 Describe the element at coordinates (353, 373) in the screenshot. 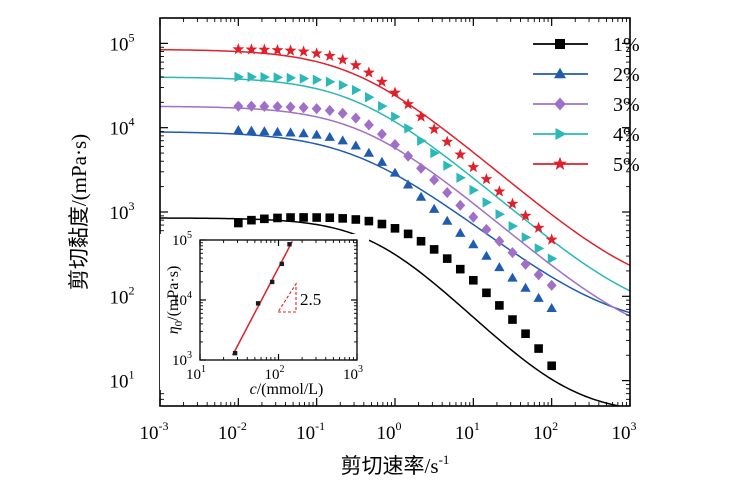

I see `inset-x-tick-label: 10³` at that location.